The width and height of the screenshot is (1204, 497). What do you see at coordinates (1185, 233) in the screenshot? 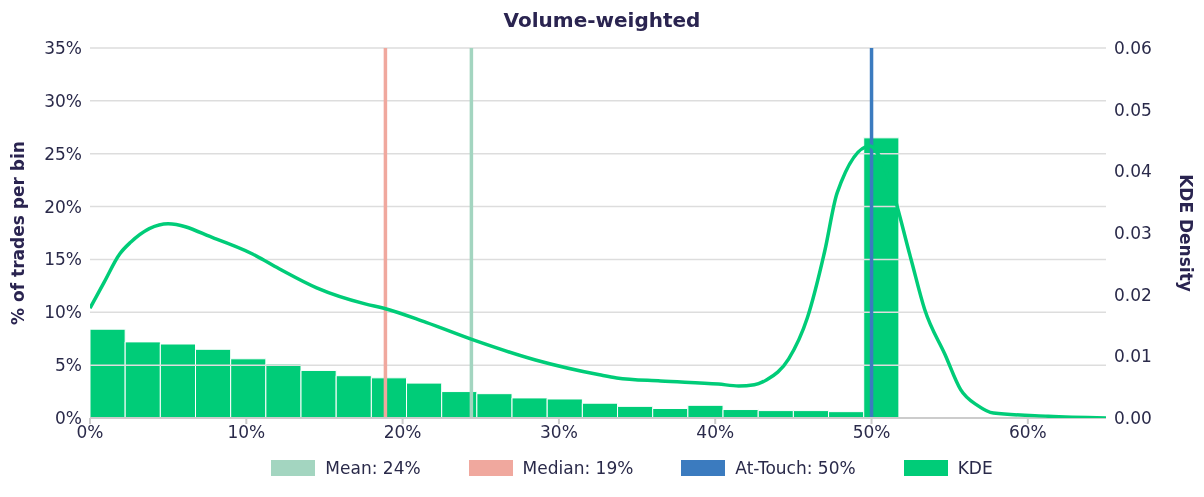
I see `y2-axis-title: KDE Density` at bounding box center [1185, 233].